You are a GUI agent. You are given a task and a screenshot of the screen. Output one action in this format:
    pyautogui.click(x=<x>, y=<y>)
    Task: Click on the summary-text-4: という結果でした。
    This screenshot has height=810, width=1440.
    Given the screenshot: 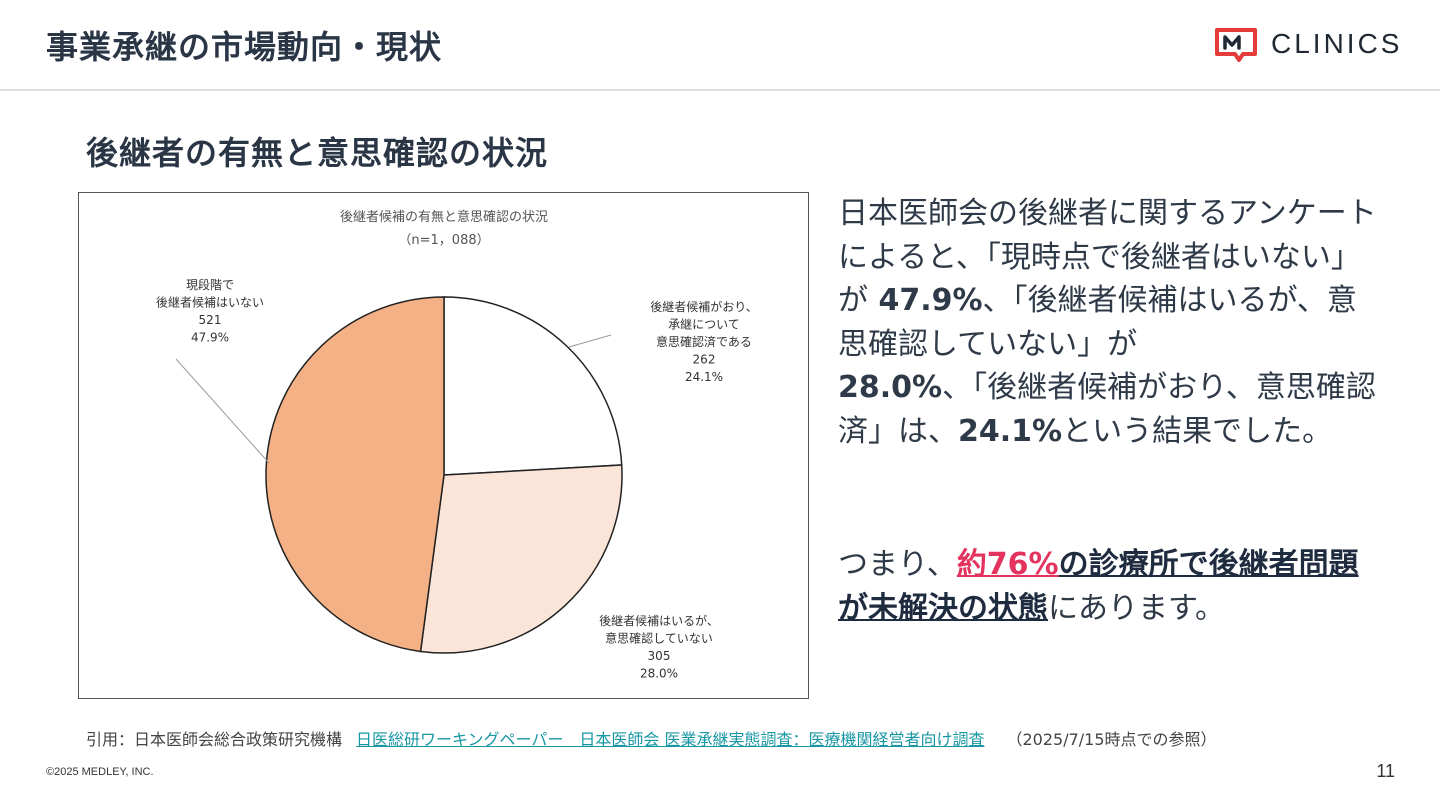 What is the action you would take?
    pyautogui.click(x=1197, y=431)
    